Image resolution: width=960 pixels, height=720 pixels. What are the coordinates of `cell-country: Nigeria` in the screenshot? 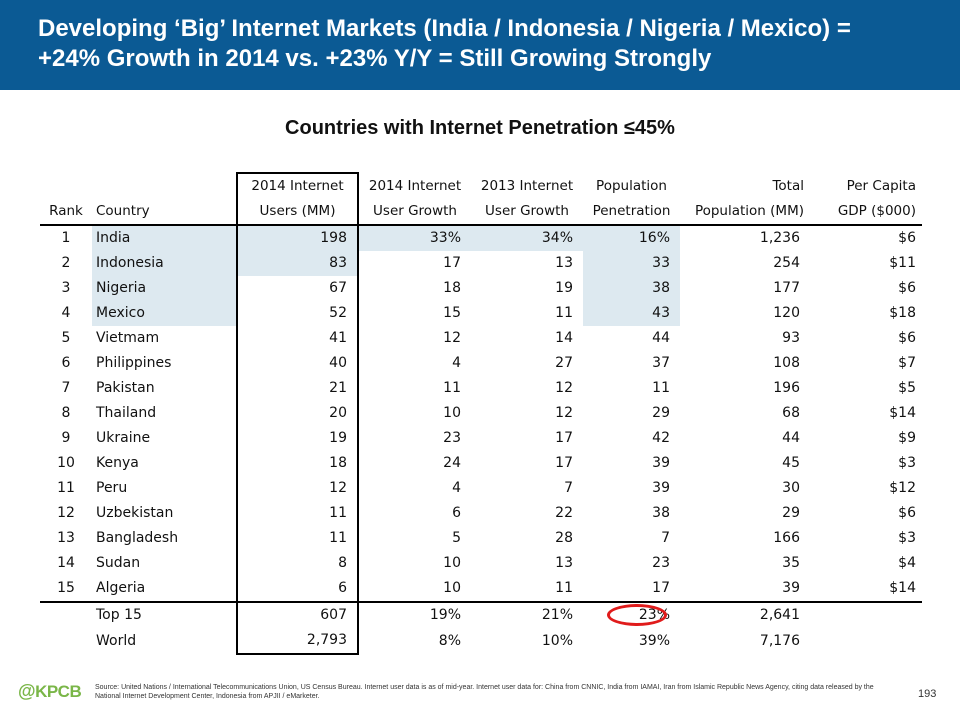 It's located at (164, 288).